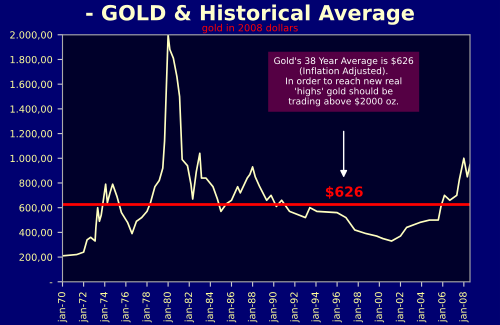 The width and height of the screenshot is (500, 325). I want to click on x-tick-label: jan-98, so click(358, 307).